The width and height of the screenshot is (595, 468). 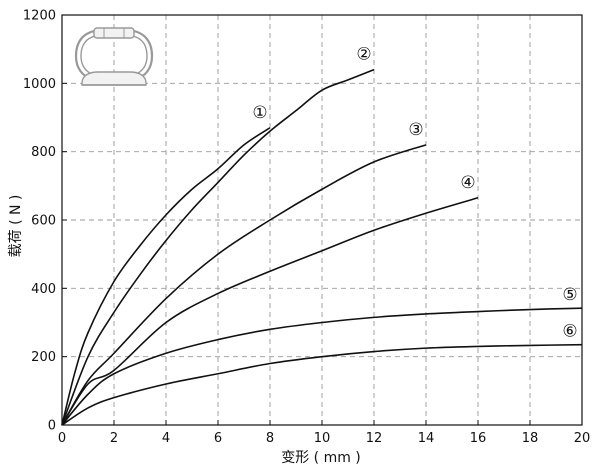 What do you see at coordinates (114, 438) in the screenshot?
I see `x-tick-label: 2` at bounding box center [114, 438].